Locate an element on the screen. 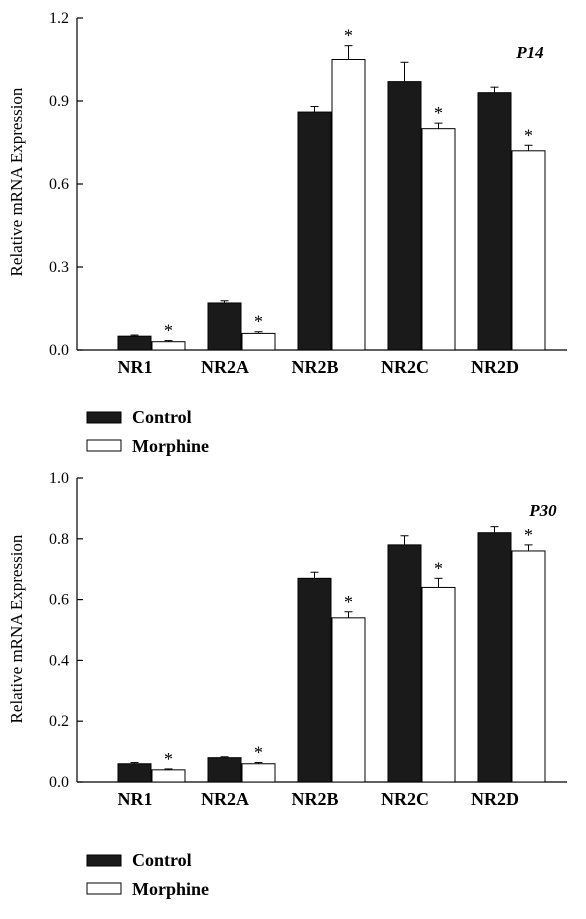  y-tick-label: 1.0 is located at coordinates (59, 478).